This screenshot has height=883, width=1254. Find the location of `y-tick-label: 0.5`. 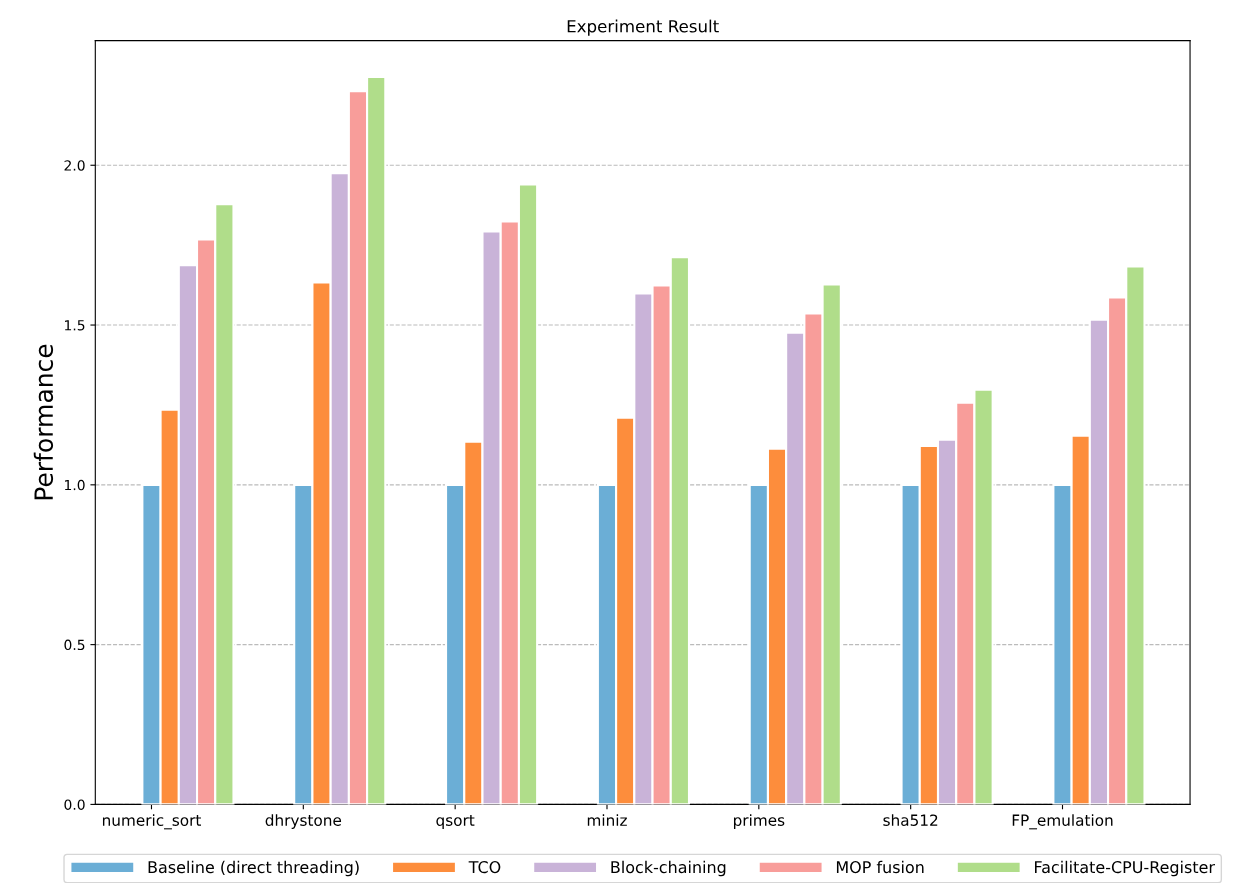

y-tick-label: 0.5 is located at coordinates (74, 645).